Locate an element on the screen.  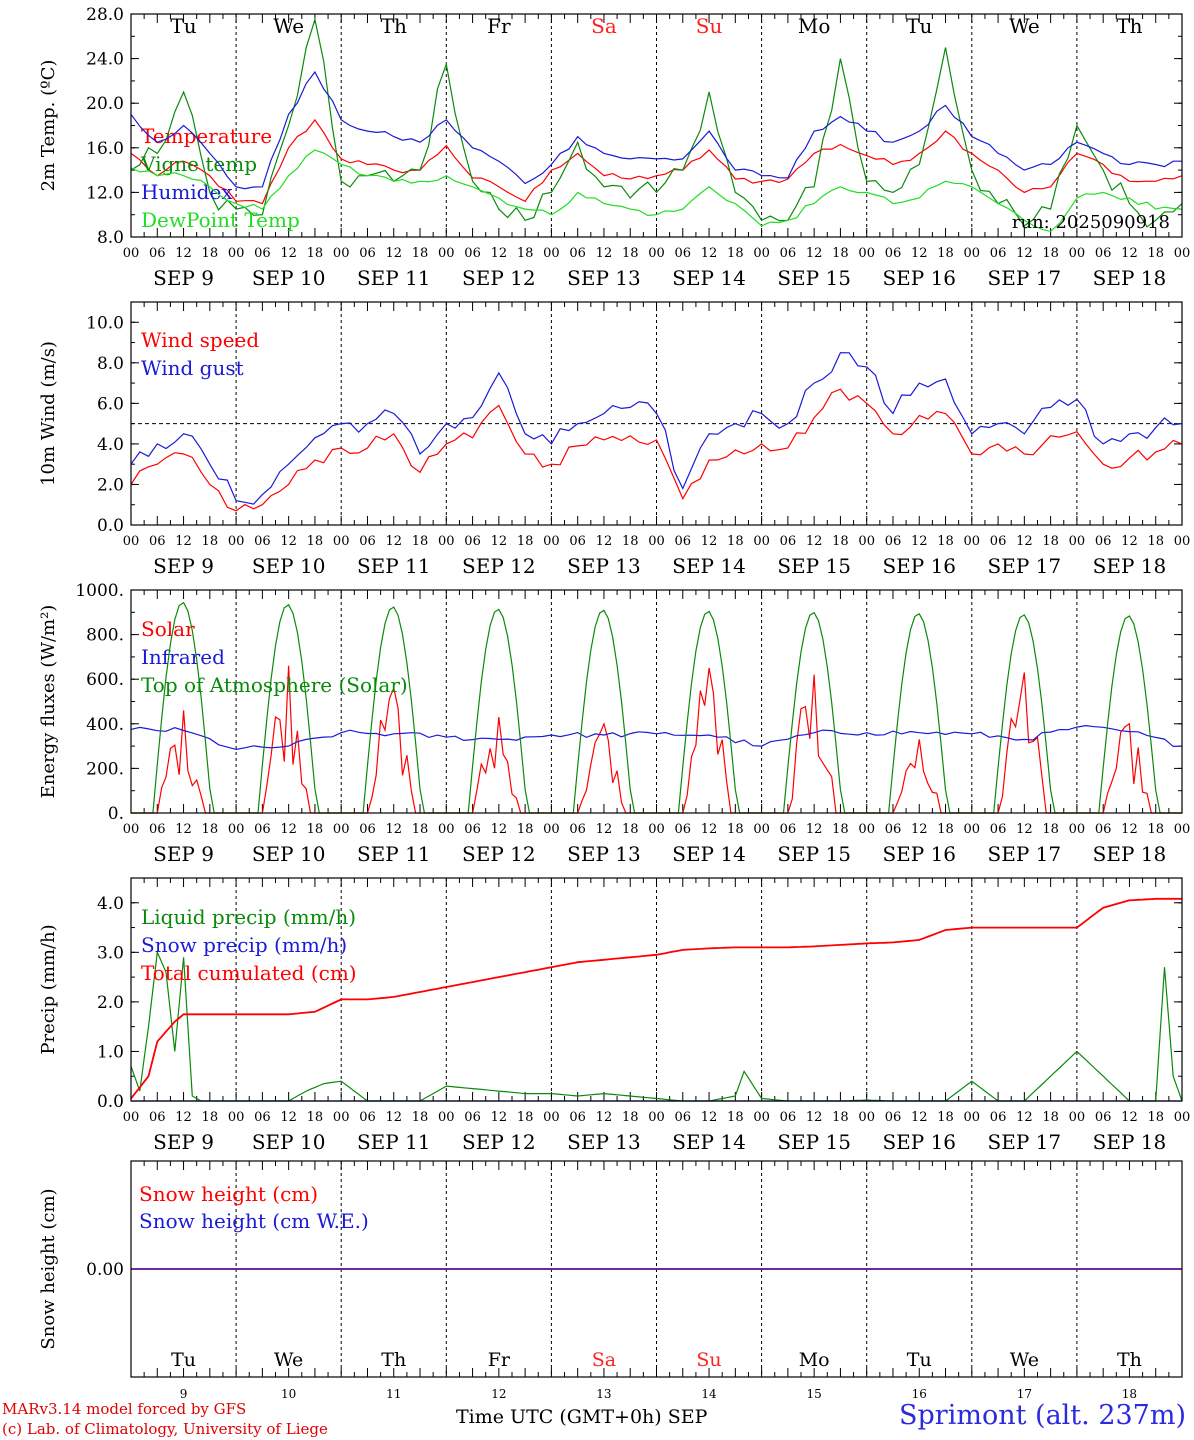
legend-entry: Vigne temp is located at coordinates (198, 164).